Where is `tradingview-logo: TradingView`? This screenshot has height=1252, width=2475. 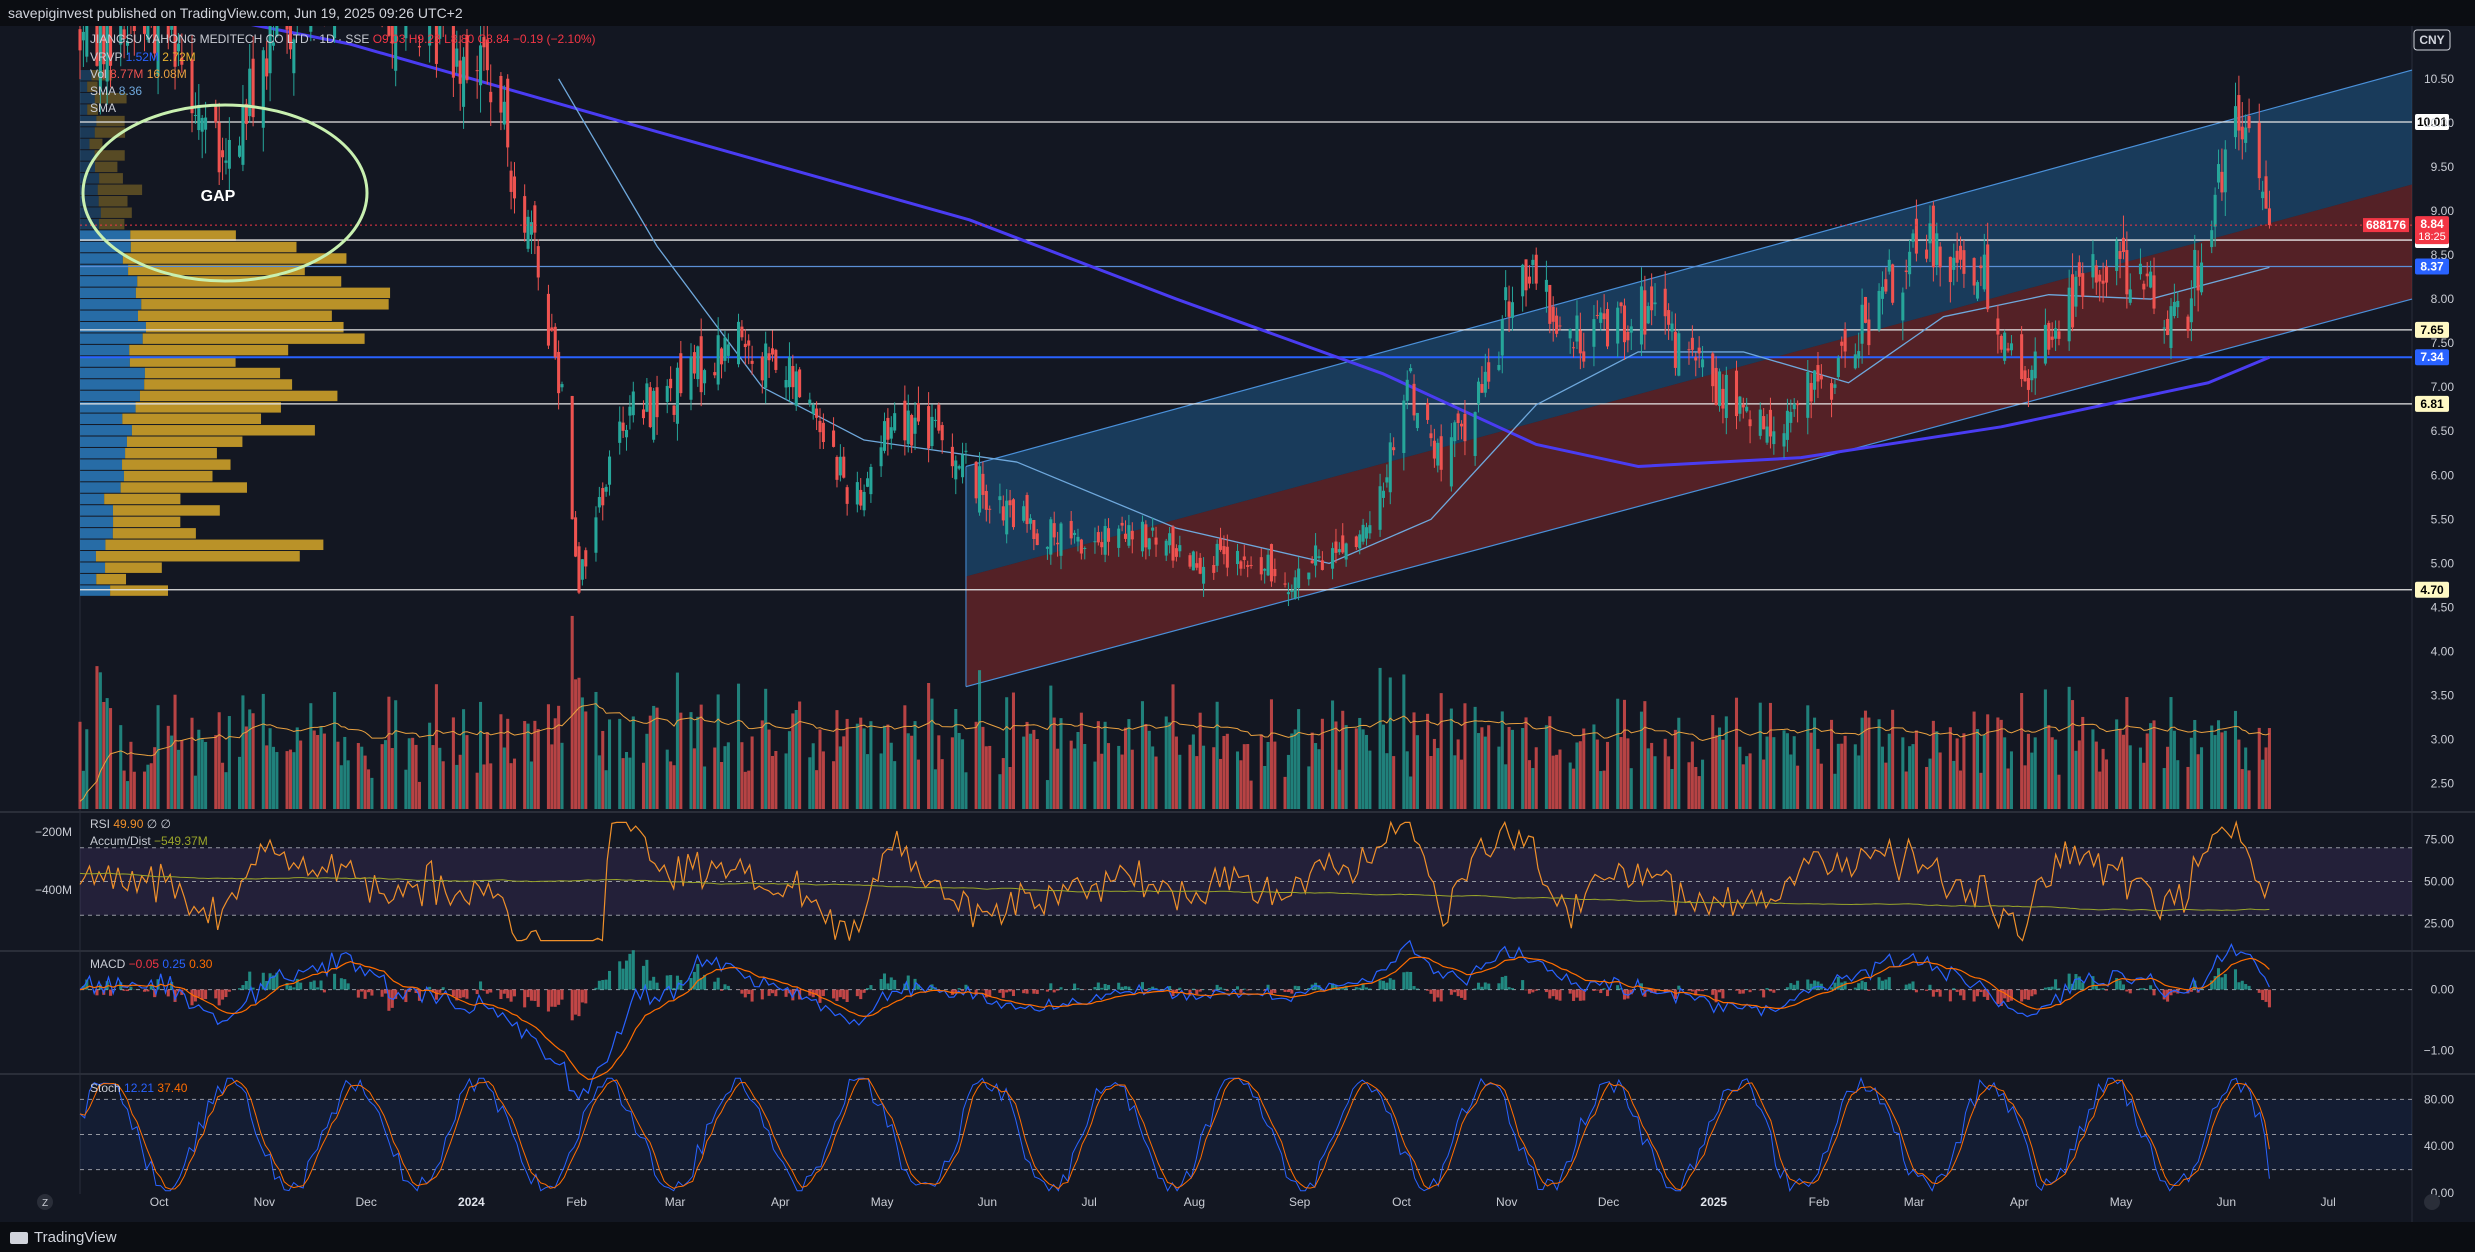 tradingview-logo: TradingView is located at coordinates (63, 1237).